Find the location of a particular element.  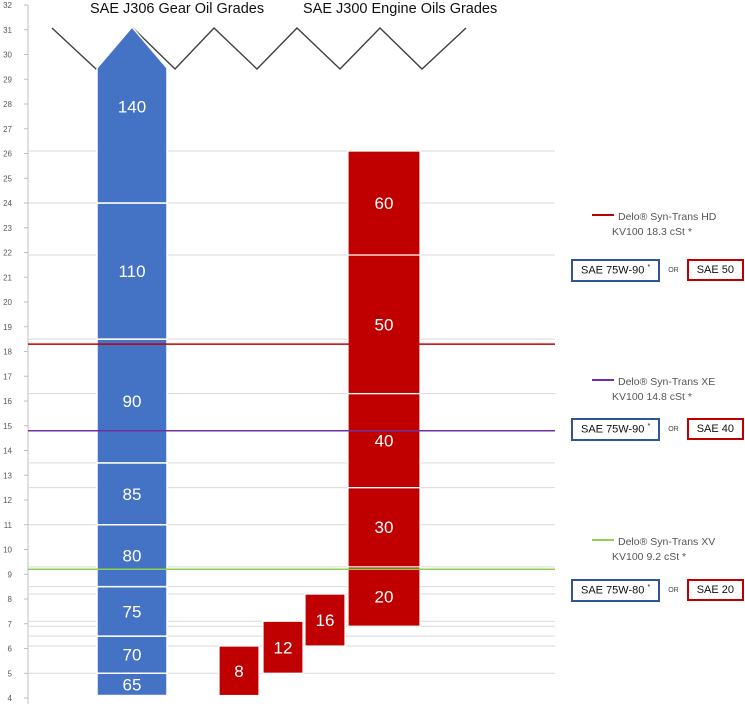

gear-bar-label: 85 is located at coordinates (132, 494).